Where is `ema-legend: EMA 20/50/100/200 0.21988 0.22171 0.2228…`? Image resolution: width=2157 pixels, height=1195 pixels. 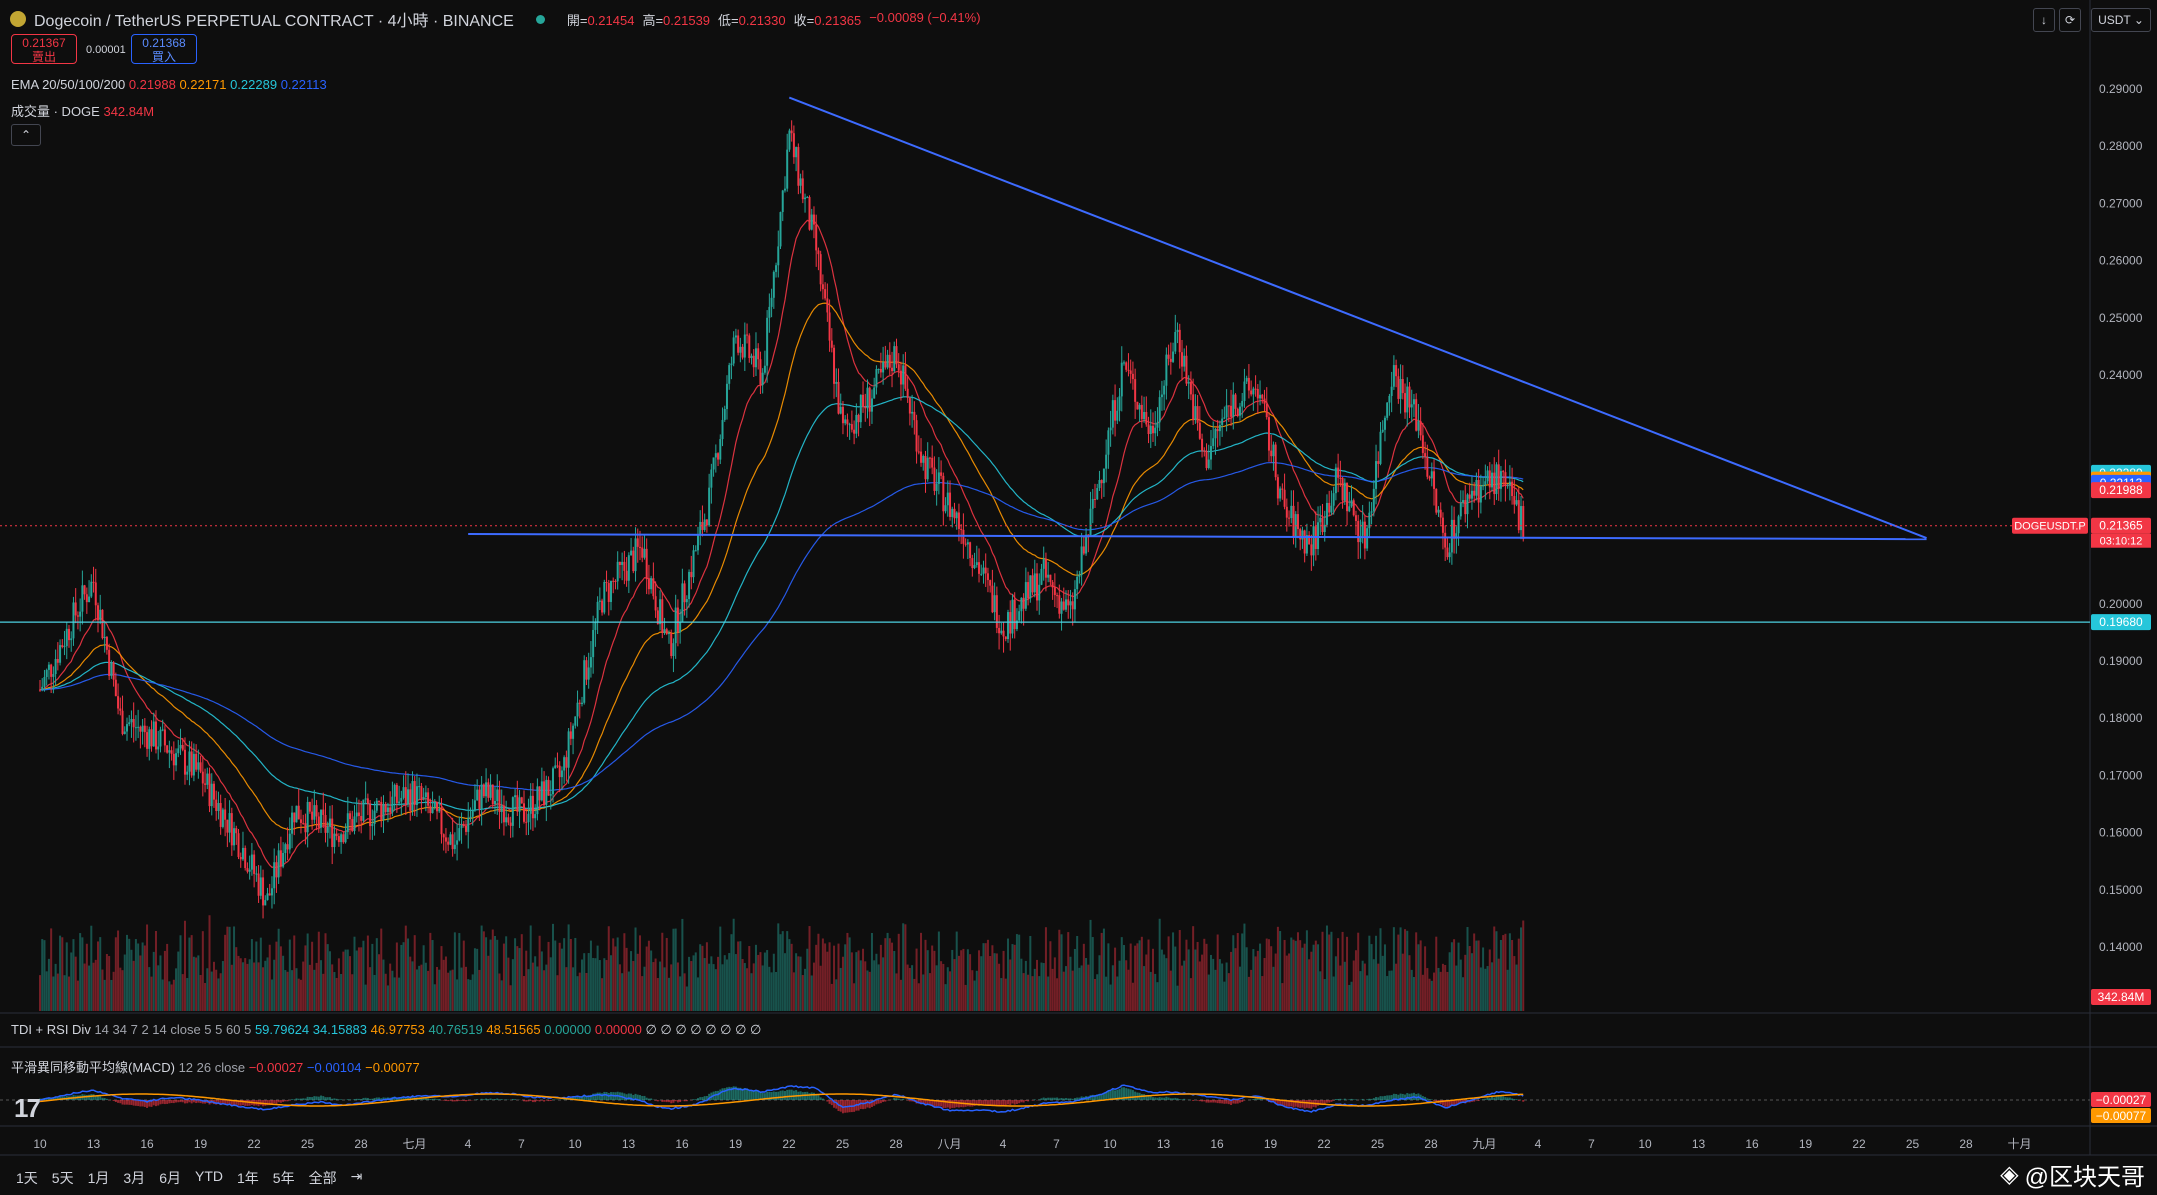
ema-legend: EMA 20/50/100/200 0.21988 0.22171 0.2228… is located at coordinates (169, 84).